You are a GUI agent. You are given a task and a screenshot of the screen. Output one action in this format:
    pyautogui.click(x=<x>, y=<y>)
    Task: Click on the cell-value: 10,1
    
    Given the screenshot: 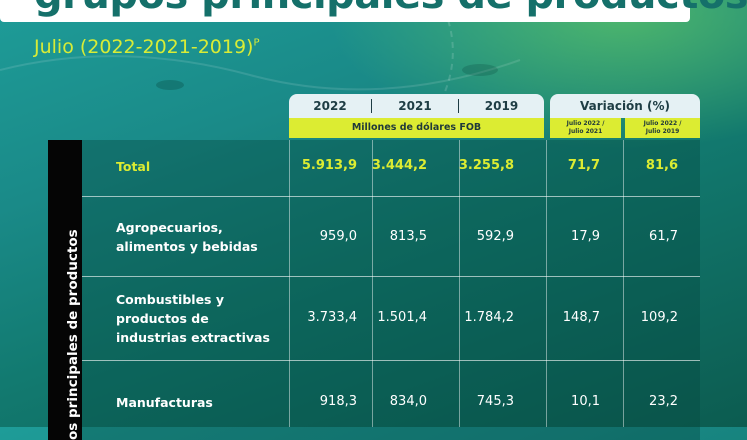 What is the action you would take?
    pyautogui.click(x=585, y=401)
    